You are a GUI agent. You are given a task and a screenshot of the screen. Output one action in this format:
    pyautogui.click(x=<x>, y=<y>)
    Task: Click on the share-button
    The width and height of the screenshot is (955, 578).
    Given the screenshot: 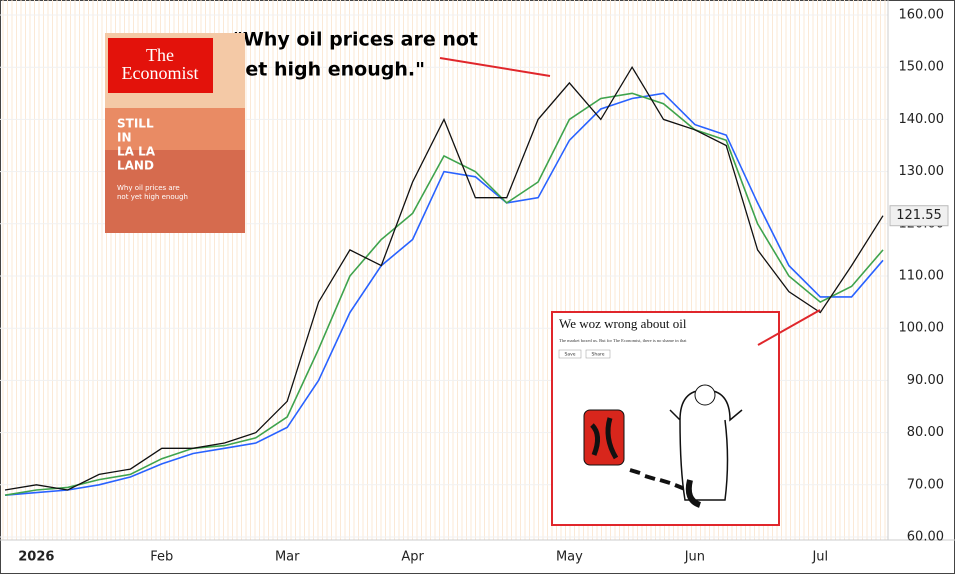 What is the action you would take?
    pyautogui.click(x=598, y=354)
    